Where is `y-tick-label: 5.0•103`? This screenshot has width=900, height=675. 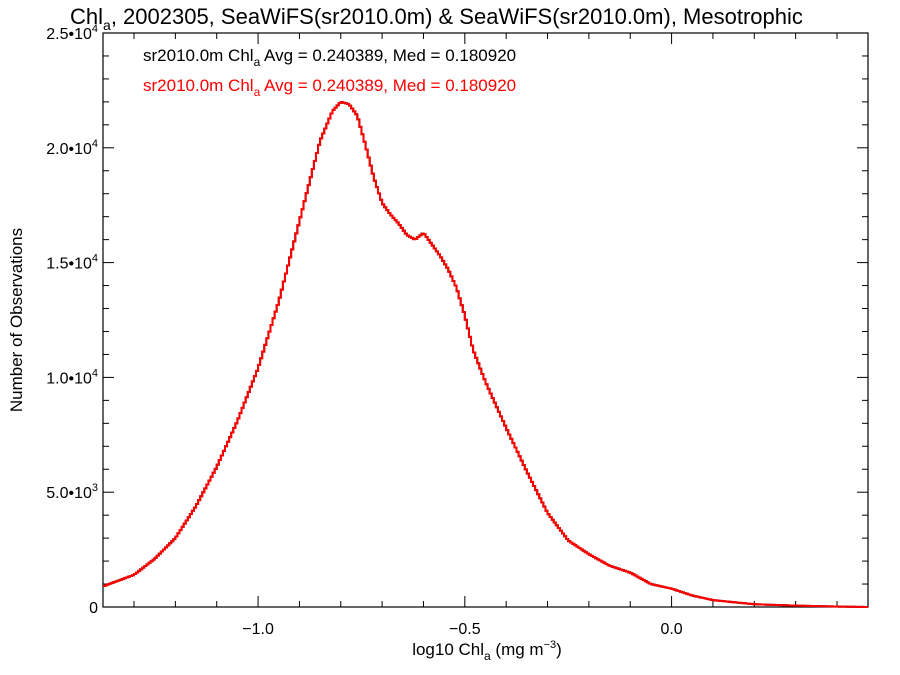
y-tick-label: 5.0•103 is located at coordinates (72, 492).